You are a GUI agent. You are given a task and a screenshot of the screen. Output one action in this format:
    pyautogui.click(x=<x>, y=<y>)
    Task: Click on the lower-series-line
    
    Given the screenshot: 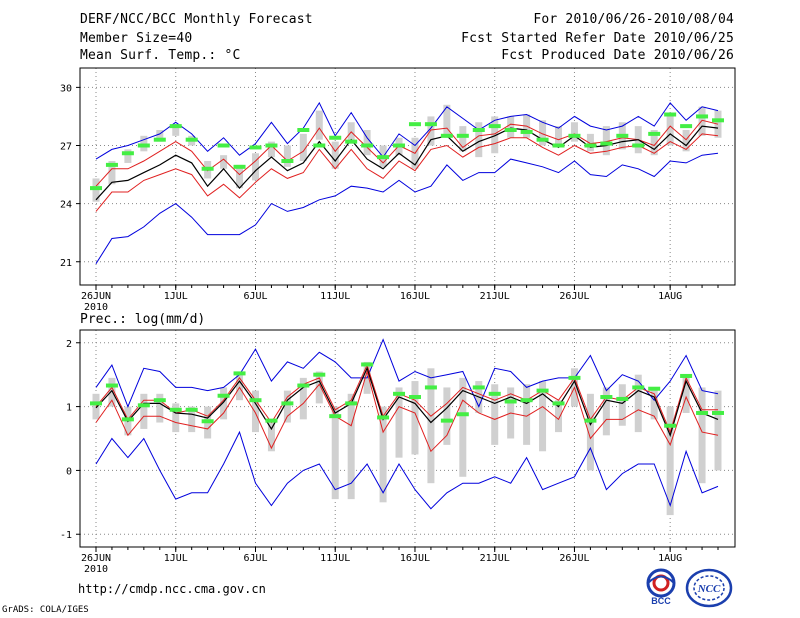 What is the action you would take?
    pyautogui.click(x=407, y=411)
    